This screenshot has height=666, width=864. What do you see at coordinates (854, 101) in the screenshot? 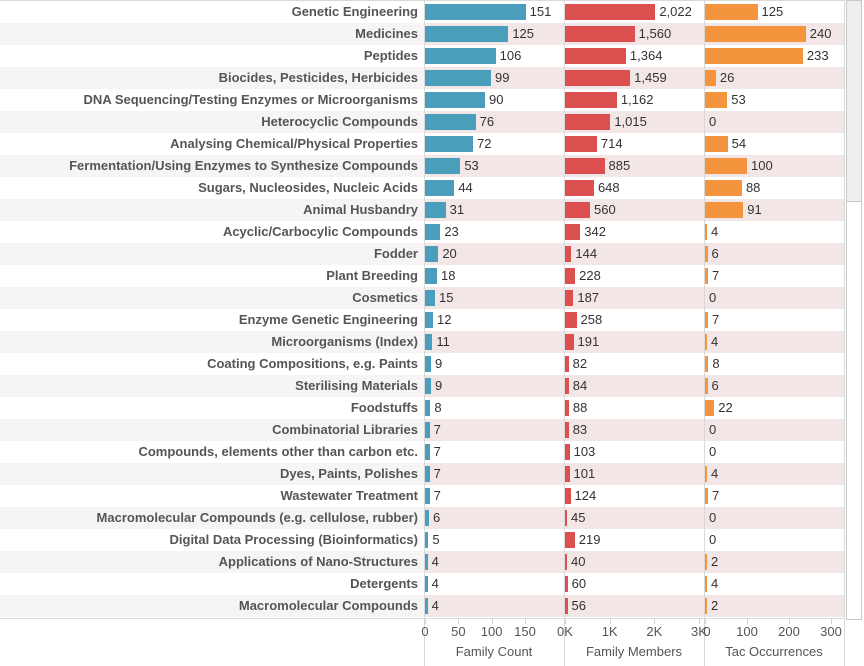
I see `scrollbar-thumb` at bounding box center [854, 101].